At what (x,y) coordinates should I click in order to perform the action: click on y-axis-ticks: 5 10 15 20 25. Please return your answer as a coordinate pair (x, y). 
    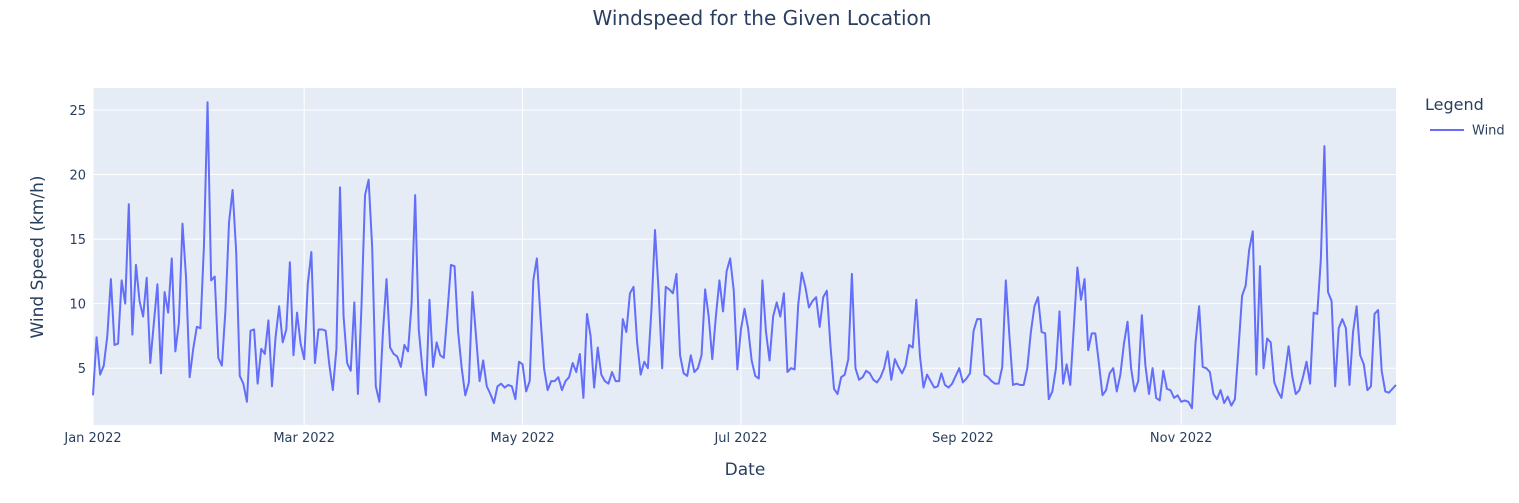
    Looking at the image, I should click on (77, 240).